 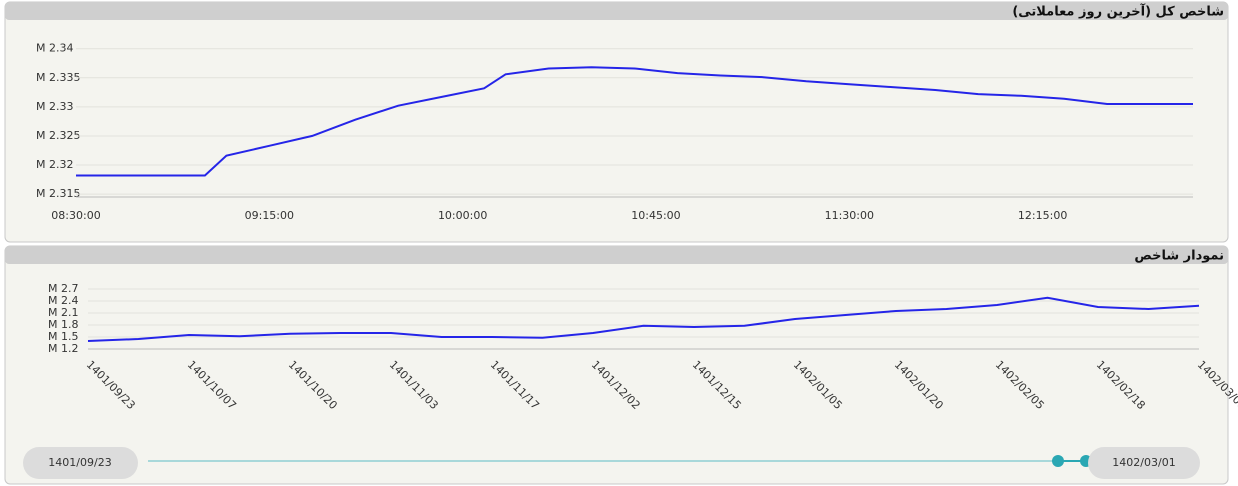 I want to click on y-tick-label: M 2.325, so click(x=58, y=135).